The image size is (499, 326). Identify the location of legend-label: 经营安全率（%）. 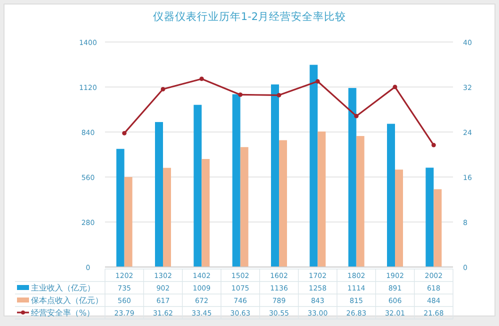
(63, 313).